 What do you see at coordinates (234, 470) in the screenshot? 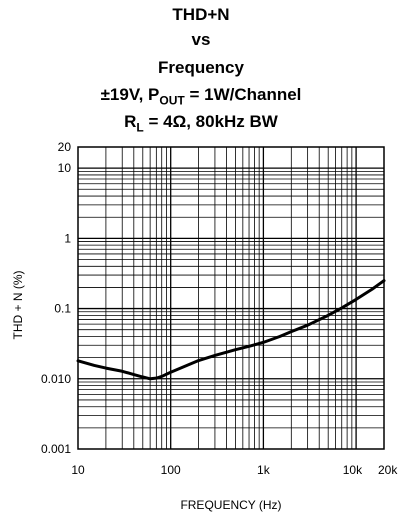
I see `x-tick-labels: 10 100 1k 10k 20k` at bounding box center [234, 470].